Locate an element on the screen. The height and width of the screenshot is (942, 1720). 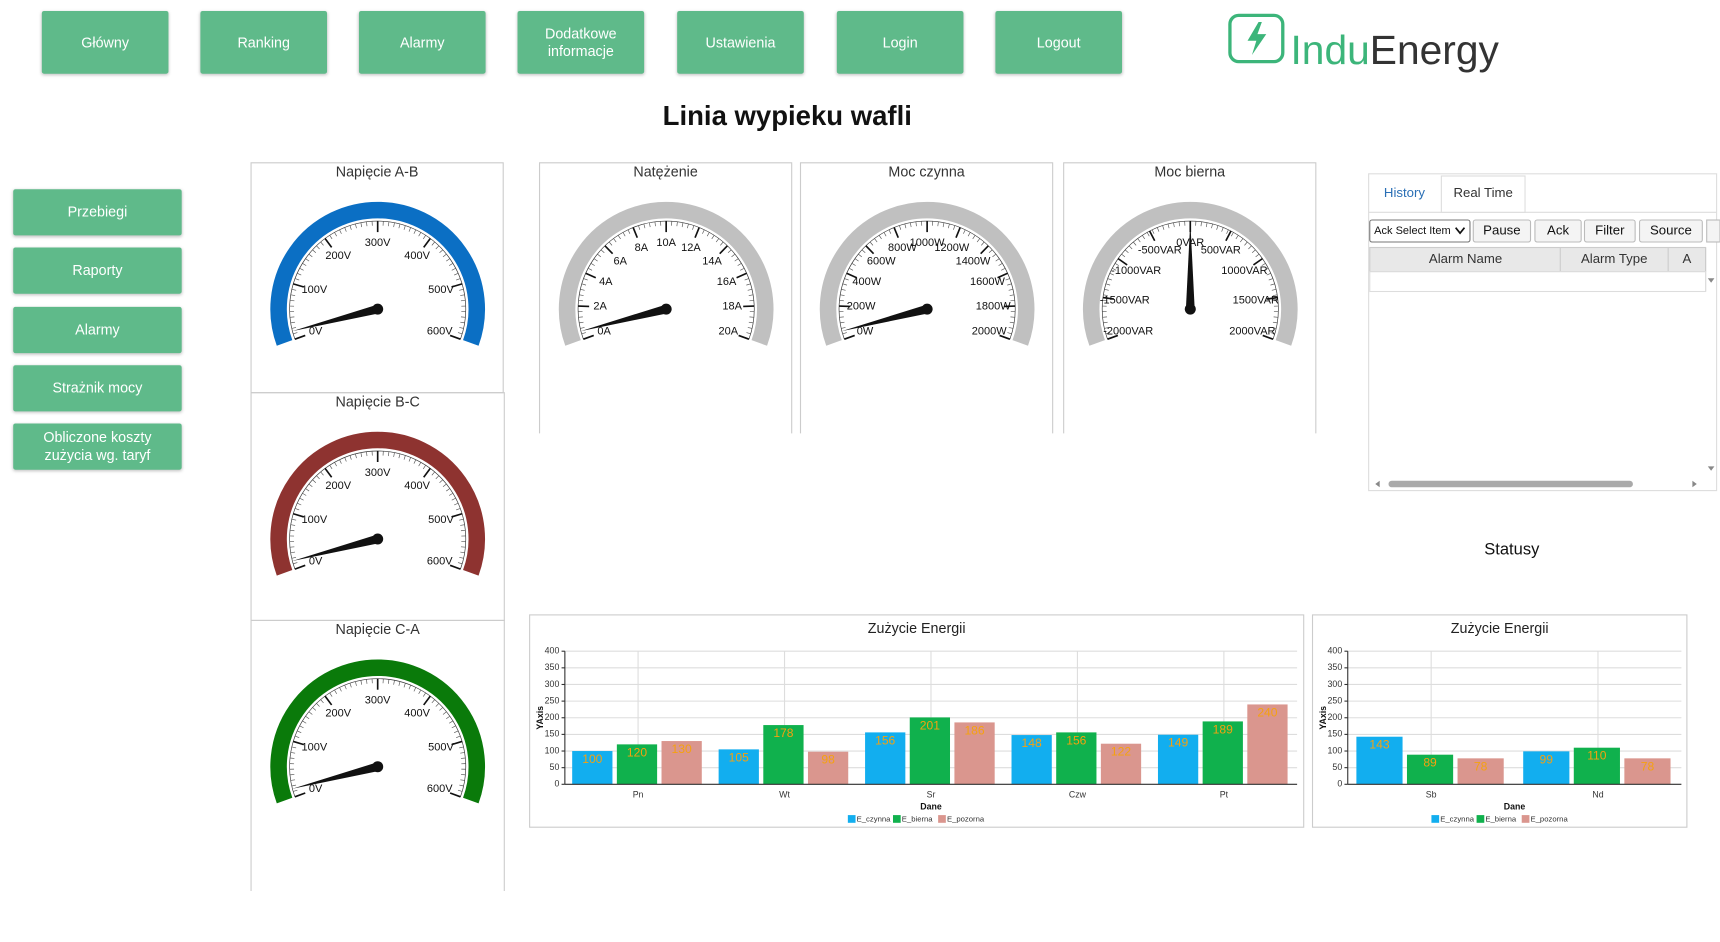
tab is located at coordinates (1483, 194).